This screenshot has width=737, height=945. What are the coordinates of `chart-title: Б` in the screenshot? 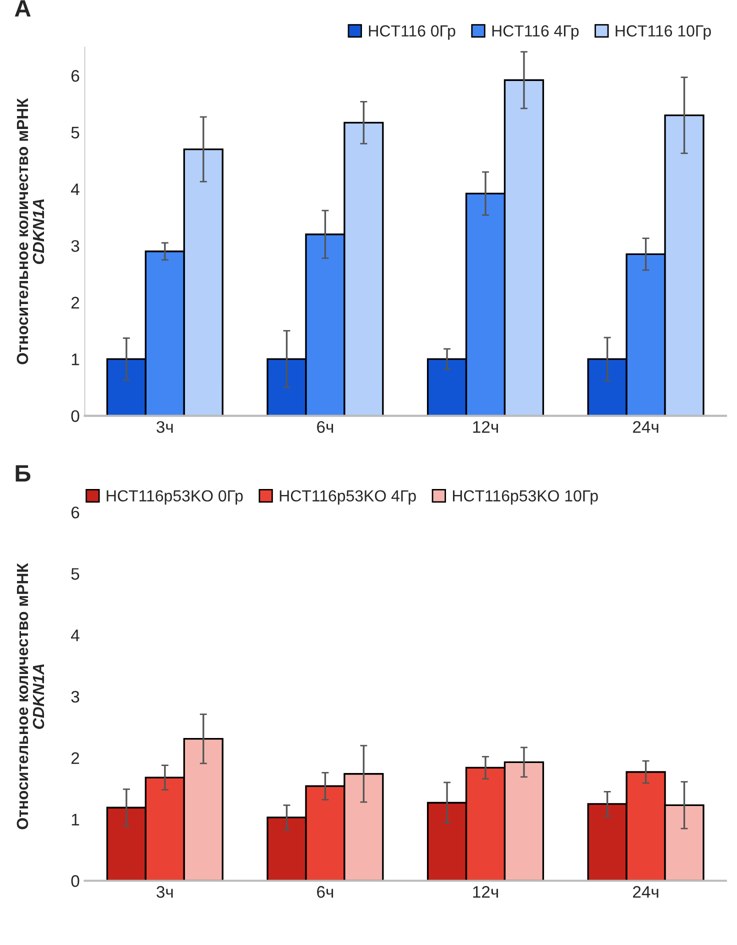 It's located at (23, 473).